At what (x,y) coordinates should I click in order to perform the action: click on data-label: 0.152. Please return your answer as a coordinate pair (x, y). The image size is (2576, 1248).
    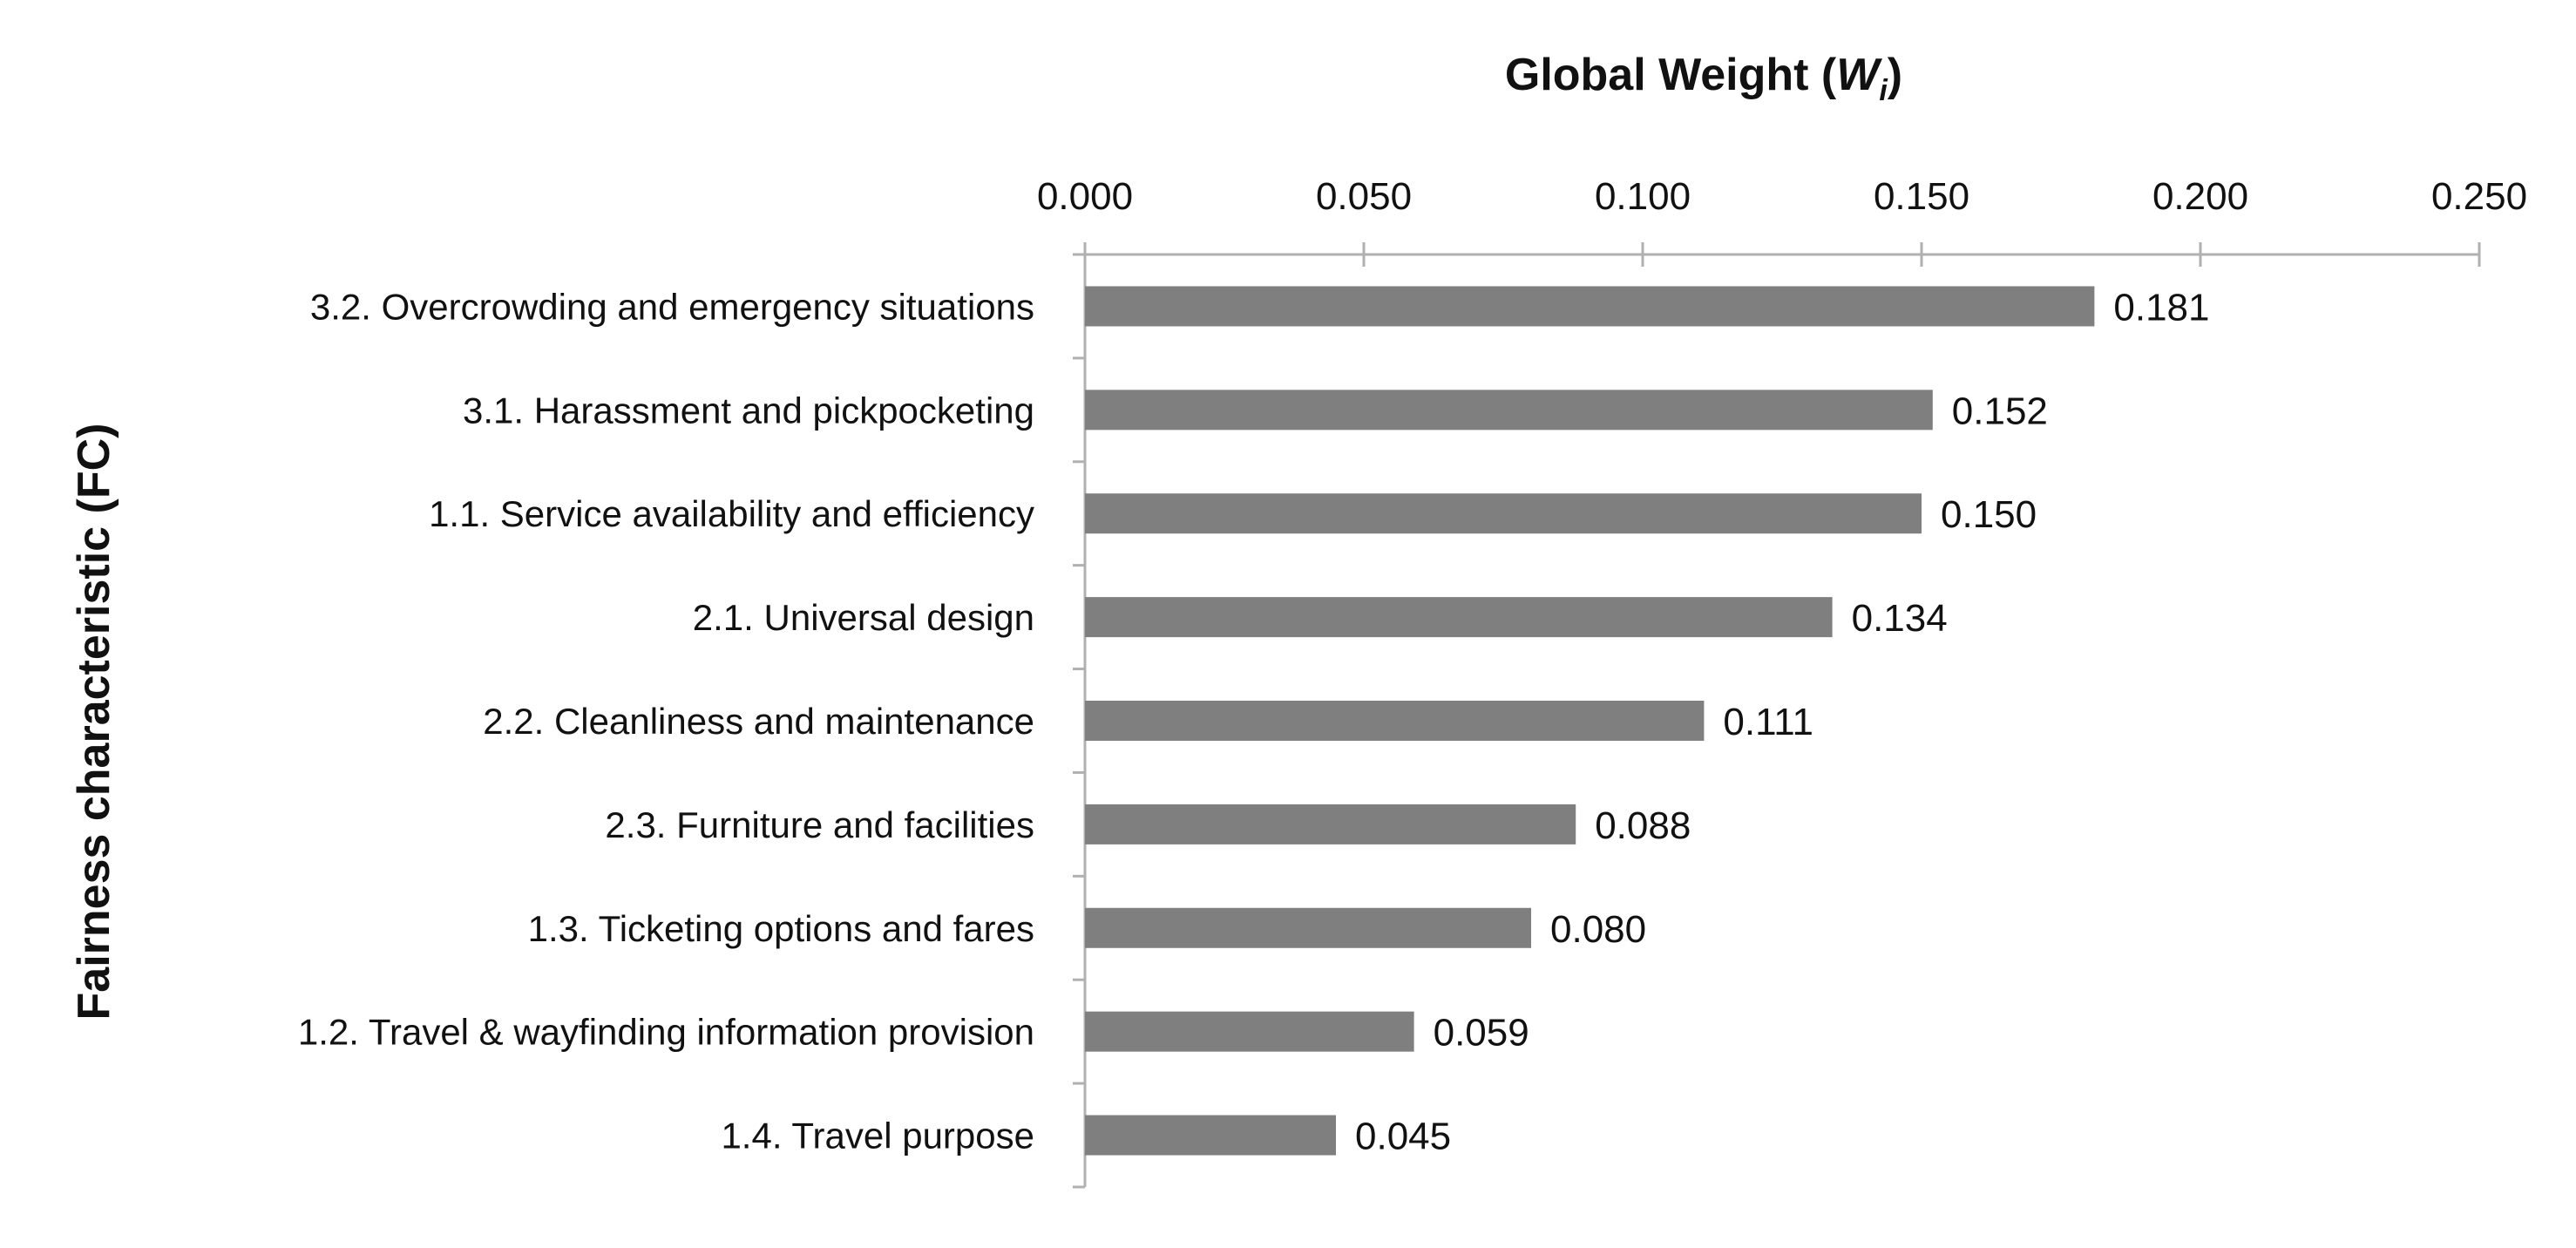
    Looking at the image, I should click on (2000, 411).